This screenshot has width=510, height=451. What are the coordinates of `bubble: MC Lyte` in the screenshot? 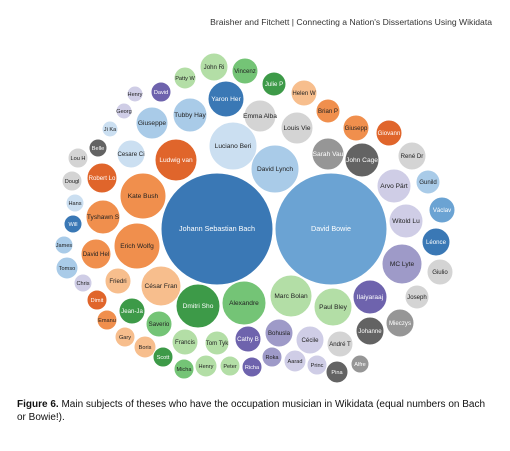 It's located at (402, 264).